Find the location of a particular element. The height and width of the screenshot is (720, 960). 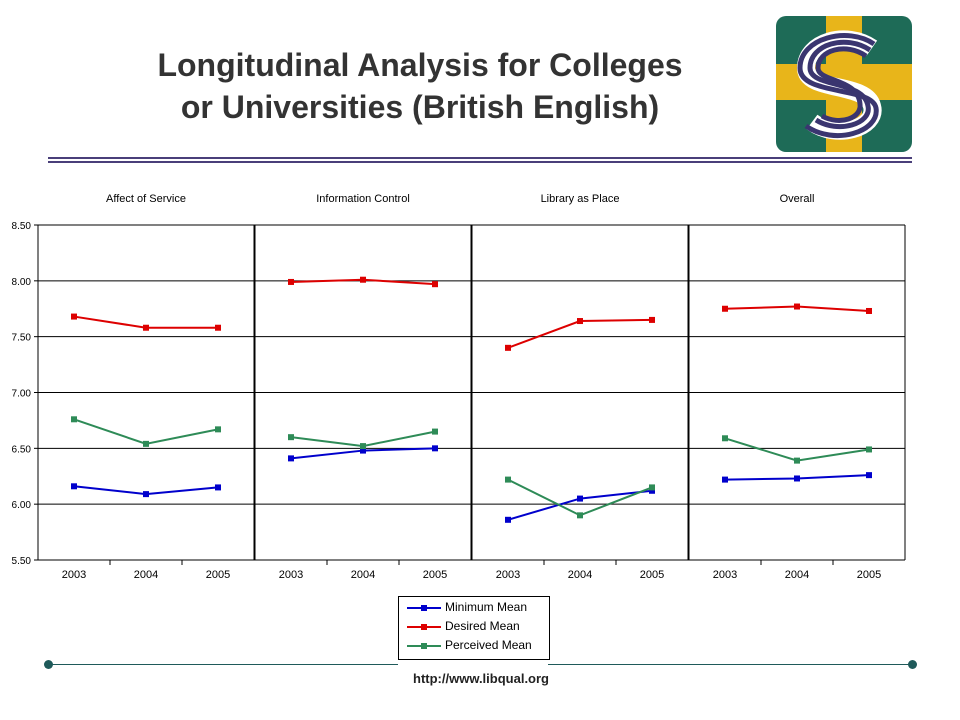

footer-dot-left is located at coordinates (48, 664).